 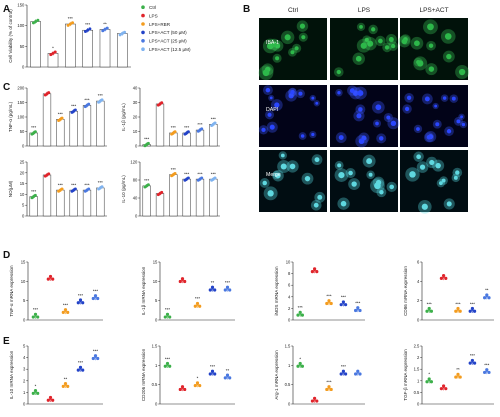 I want to click on y-tick-label: 4, so click(x=289, y=296).